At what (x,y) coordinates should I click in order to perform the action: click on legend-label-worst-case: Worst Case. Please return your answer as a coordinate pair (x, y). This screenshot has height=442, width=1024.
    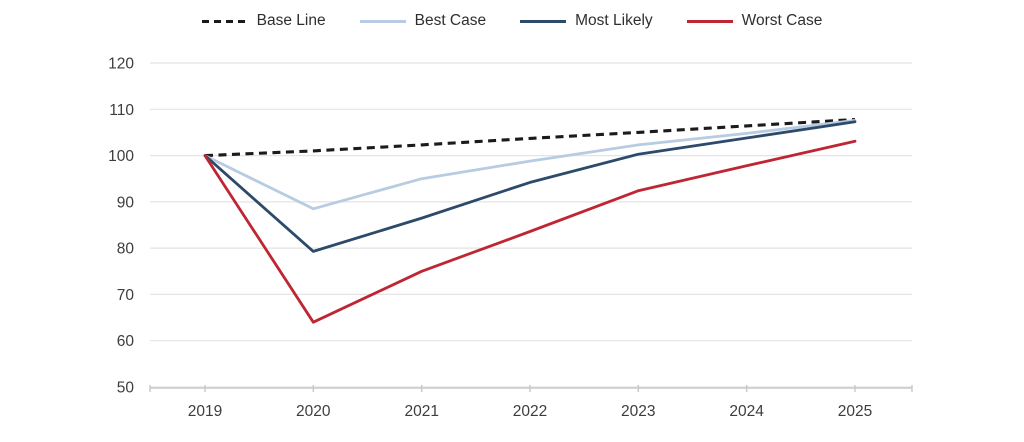
    Looking at the image, I should click on (782, 20).